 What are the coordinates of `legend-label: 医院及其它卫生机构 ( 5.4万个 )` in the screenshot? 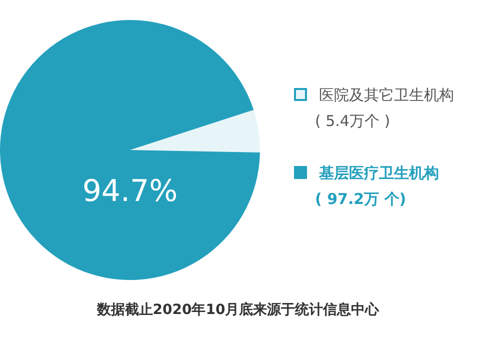 It's located at (384, 108).